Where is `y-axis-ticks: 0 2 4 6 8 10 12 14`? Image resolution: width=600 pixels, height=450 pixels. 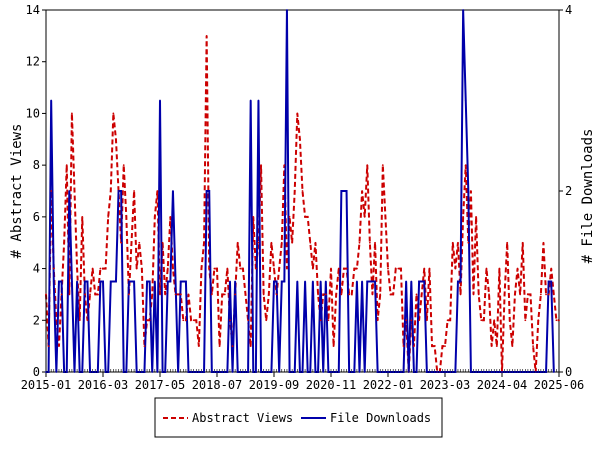
y-axis-ticks: 0 2 4 6 8 10 12 14 is located at coordinates (36, 191).